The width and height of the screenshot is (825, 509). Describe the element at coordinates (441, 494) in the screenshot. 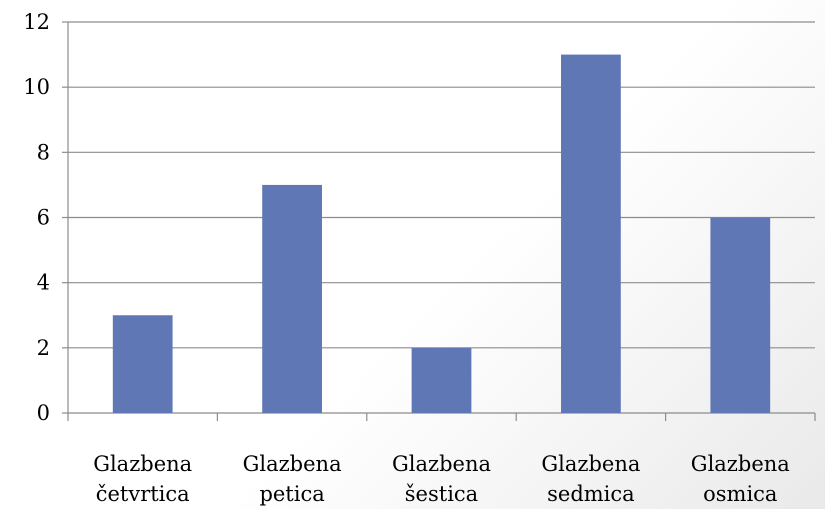

I see `x-category-label-line: šestica` at that location.